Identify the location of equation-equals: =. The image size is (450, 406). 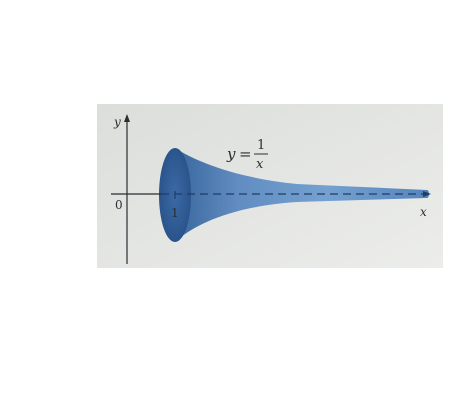
(245, 154).